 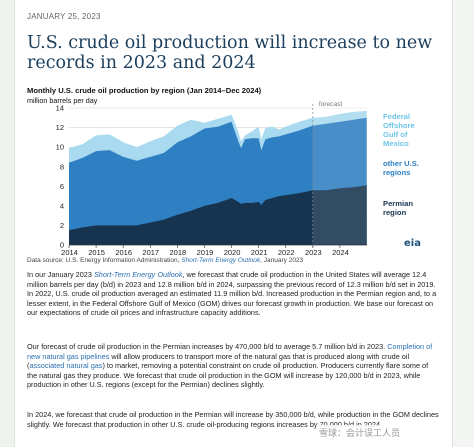 What do you see at coordinates (396, 143) in the screenshot?
I see `legend-label: Mexico` at bounding box center [396, 143].